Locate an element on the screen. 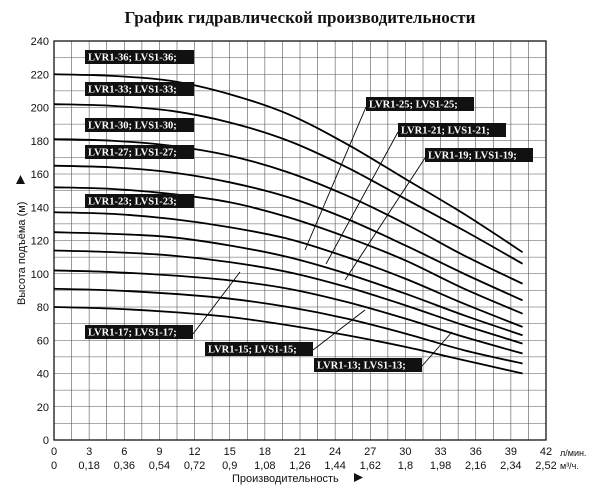  y-axis-label: Высота подъёма (м) is located at coordinates (22, 253).